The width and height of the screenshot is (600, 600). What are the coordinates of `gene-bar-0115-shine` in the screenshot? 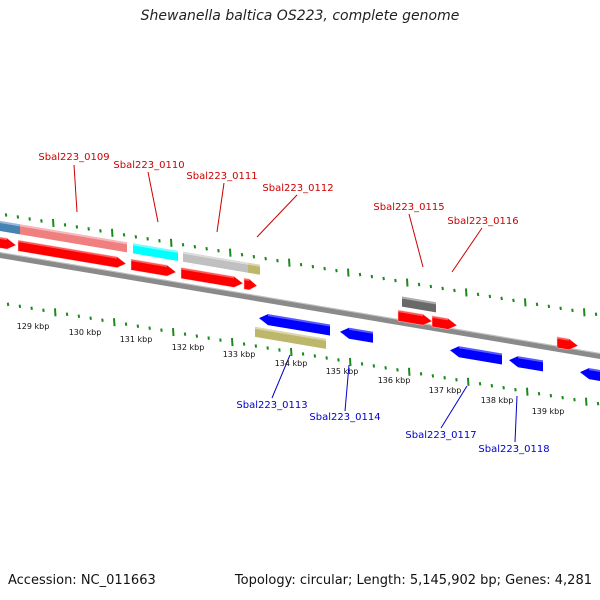 It's located at (419, 300).